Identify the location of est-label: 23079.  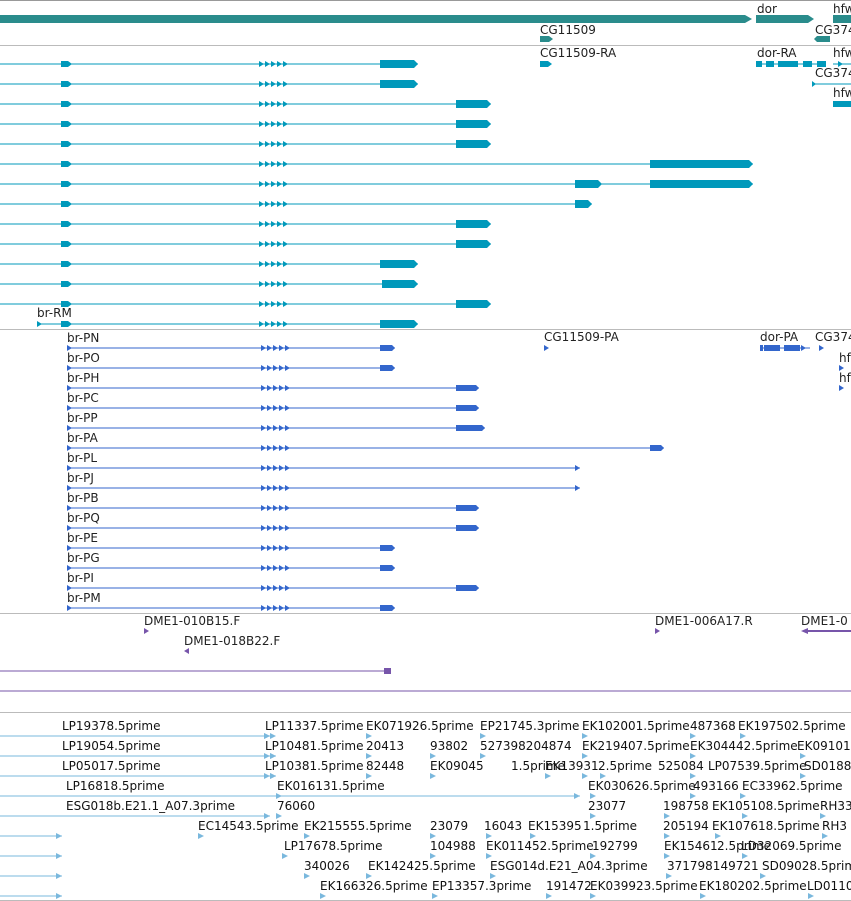
(449, 826).